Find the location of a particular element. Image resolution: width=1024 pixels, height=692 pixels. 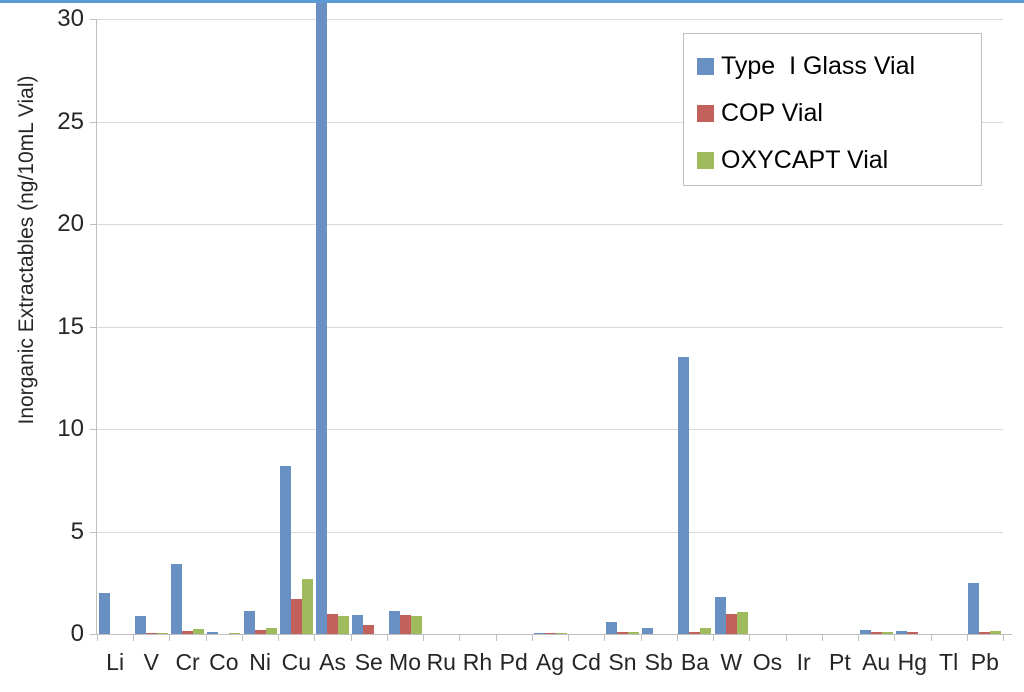

bar-type-i-glass-vial-se is located at coordinates (358, 624).